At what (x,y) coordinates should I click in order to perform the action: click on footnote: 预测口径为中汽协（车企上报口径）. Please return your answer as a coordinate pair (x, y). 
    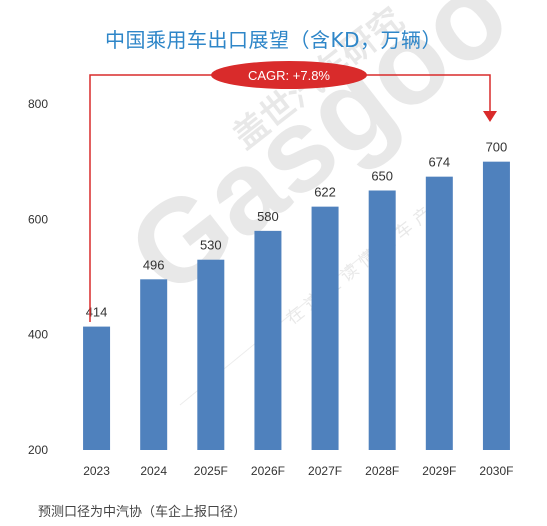
    Looking at the image, I should click on (142, 512).